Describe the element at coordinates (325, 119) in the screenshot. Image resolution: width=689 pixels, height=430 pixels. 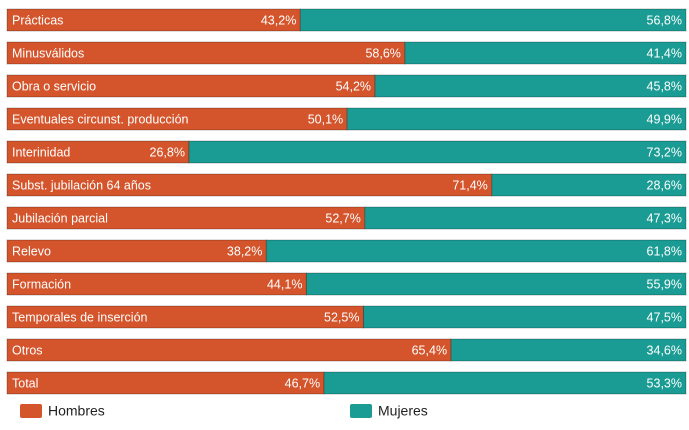
I see `value-label: 50,1%` at that location.